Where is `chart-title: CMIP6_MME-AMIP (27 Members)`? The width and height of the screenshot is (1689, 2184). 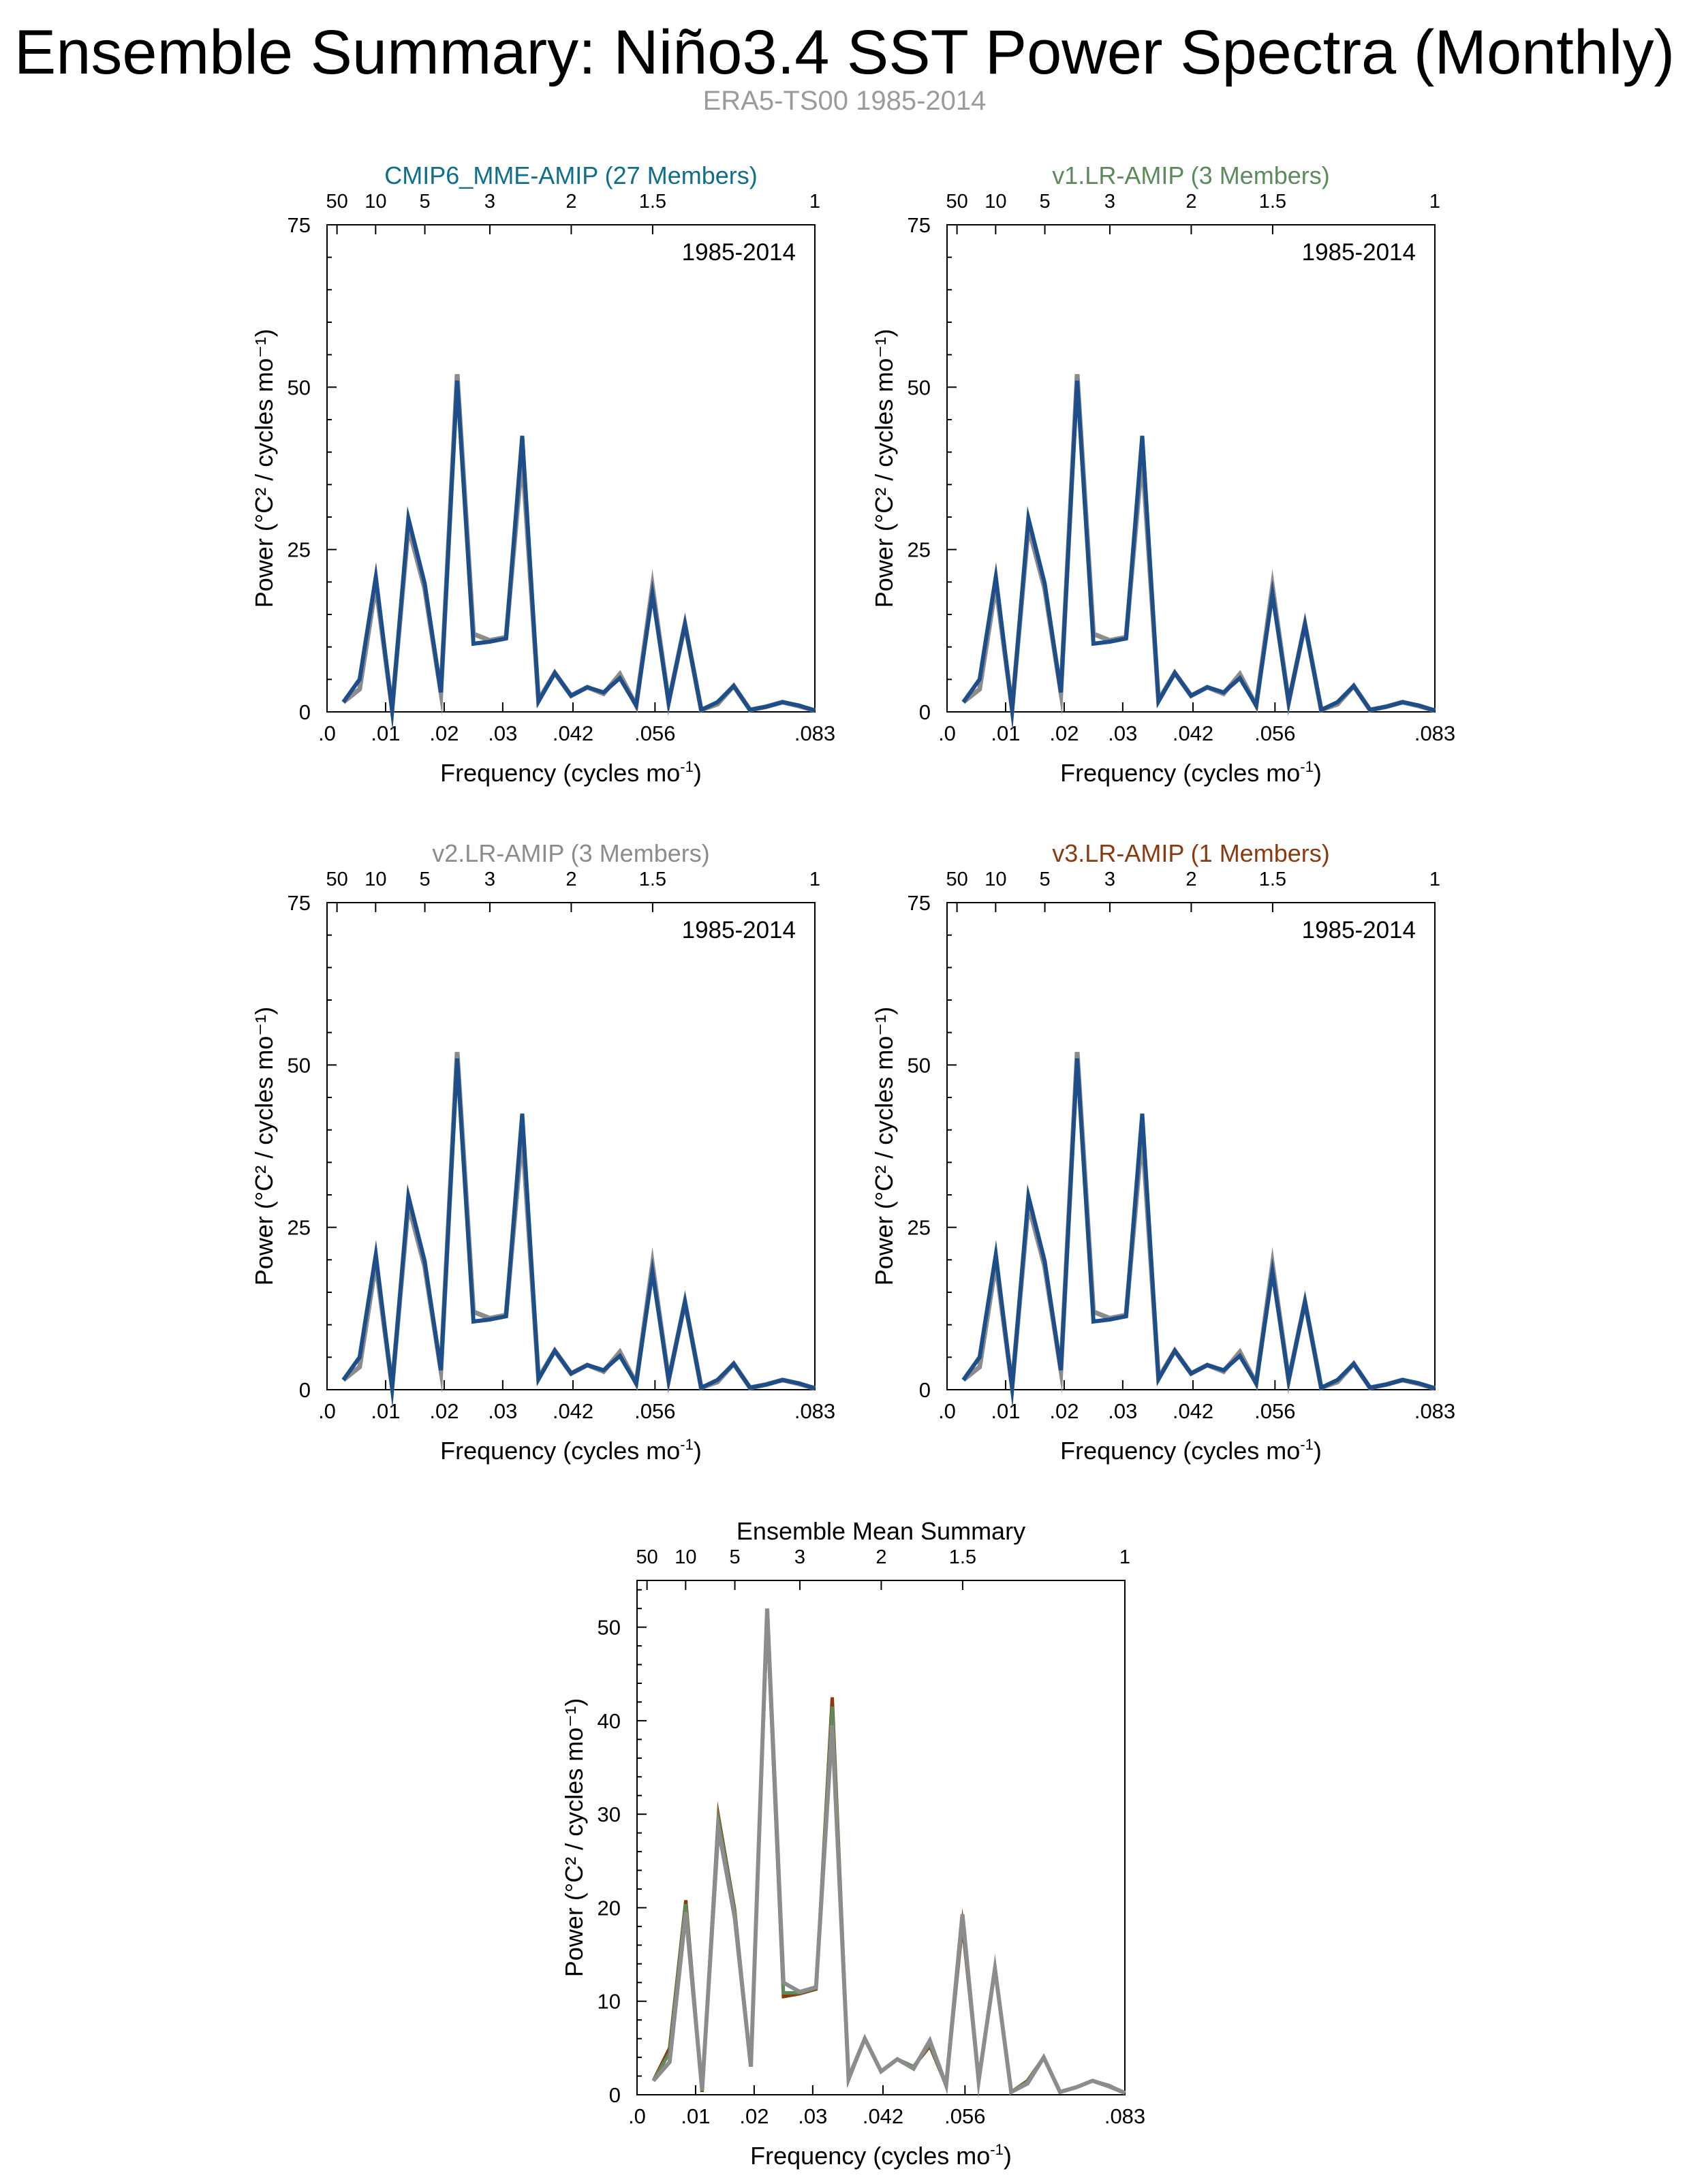 chart-title: CMIP6_MME-AMIP (27 Members) is located at coordinates (570, 175).